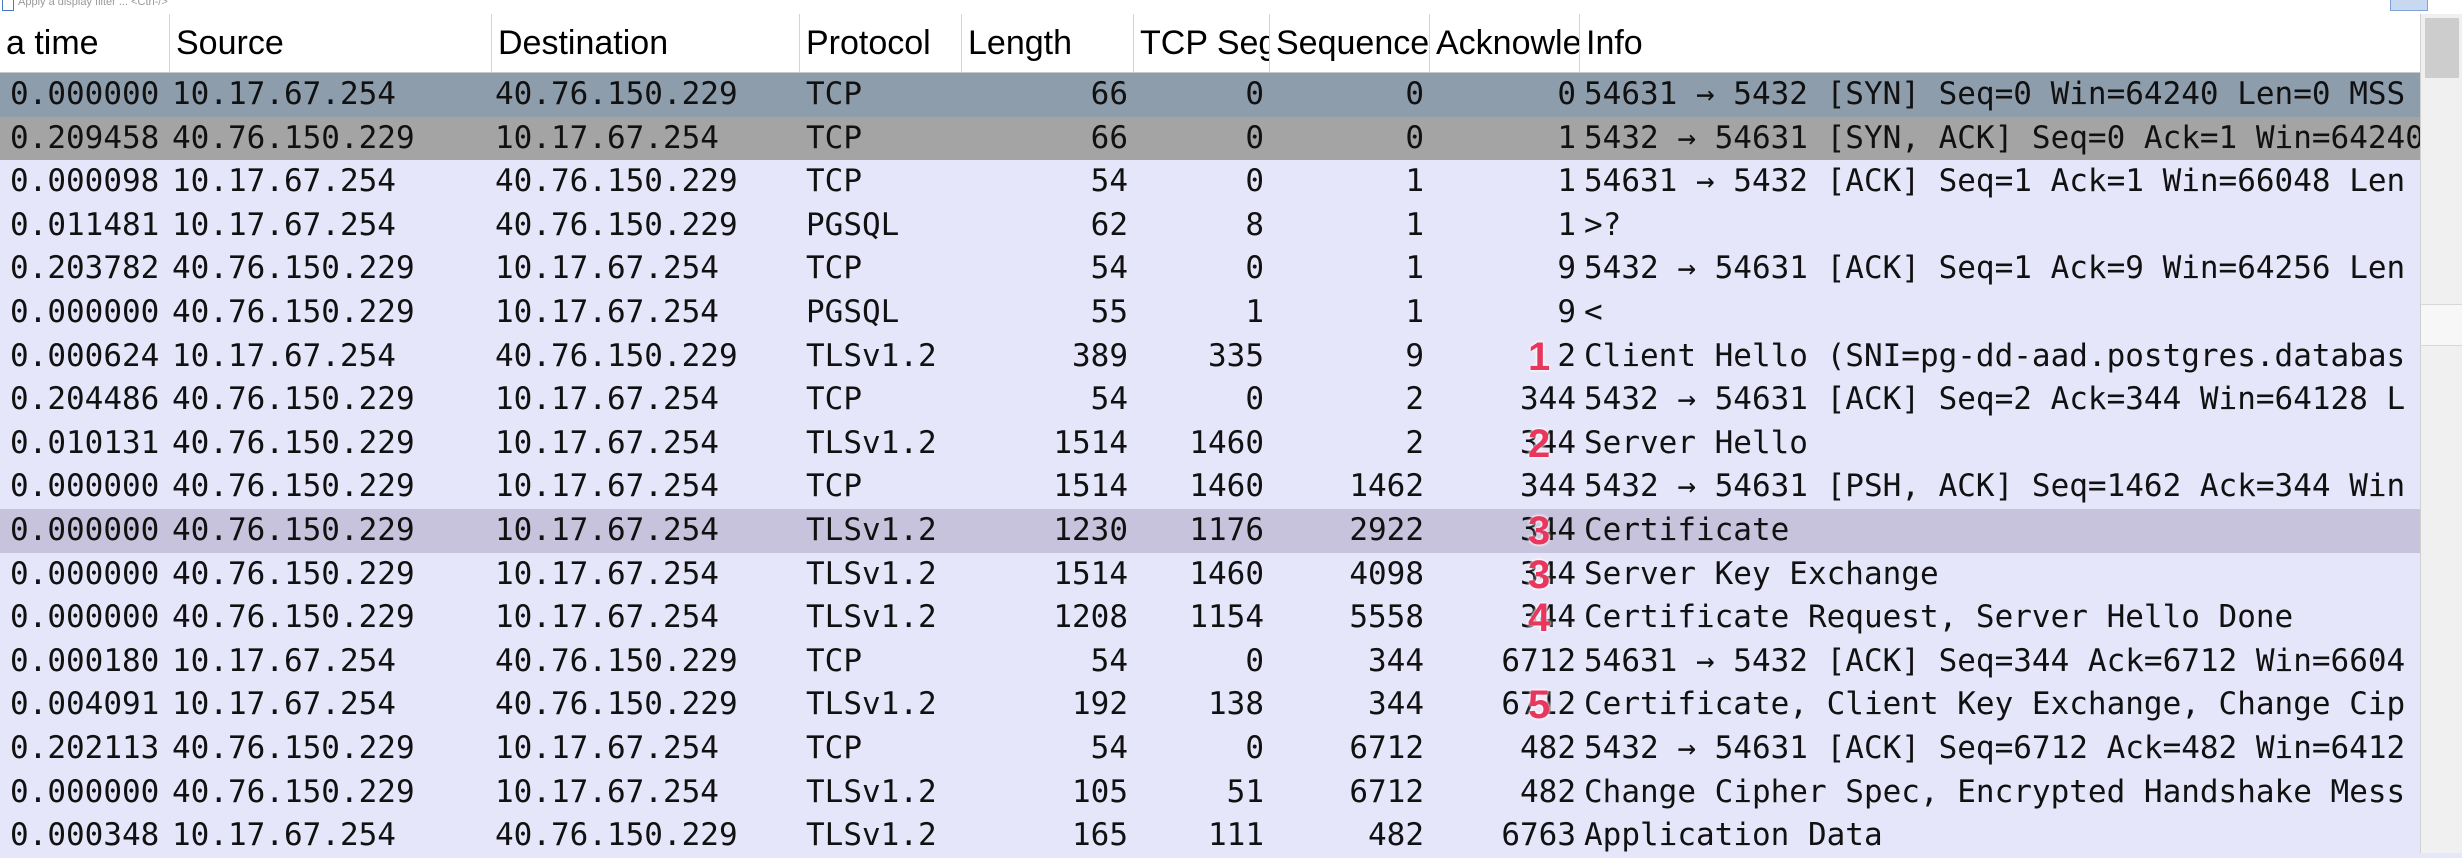 The height and width of the screenshot is (858, 2462). Describe the element at coordinates (331, 43) in the screenshot. I see `column-header-source: Source` at that location.